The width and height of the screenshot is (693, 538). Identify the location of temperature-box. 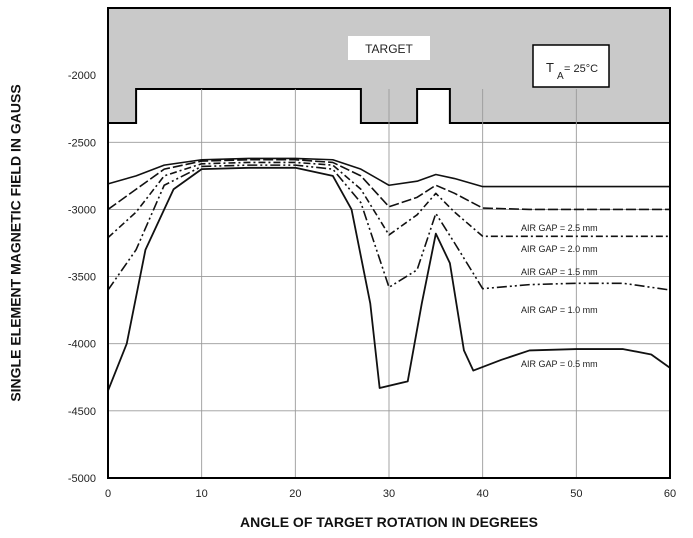
(571, 66).